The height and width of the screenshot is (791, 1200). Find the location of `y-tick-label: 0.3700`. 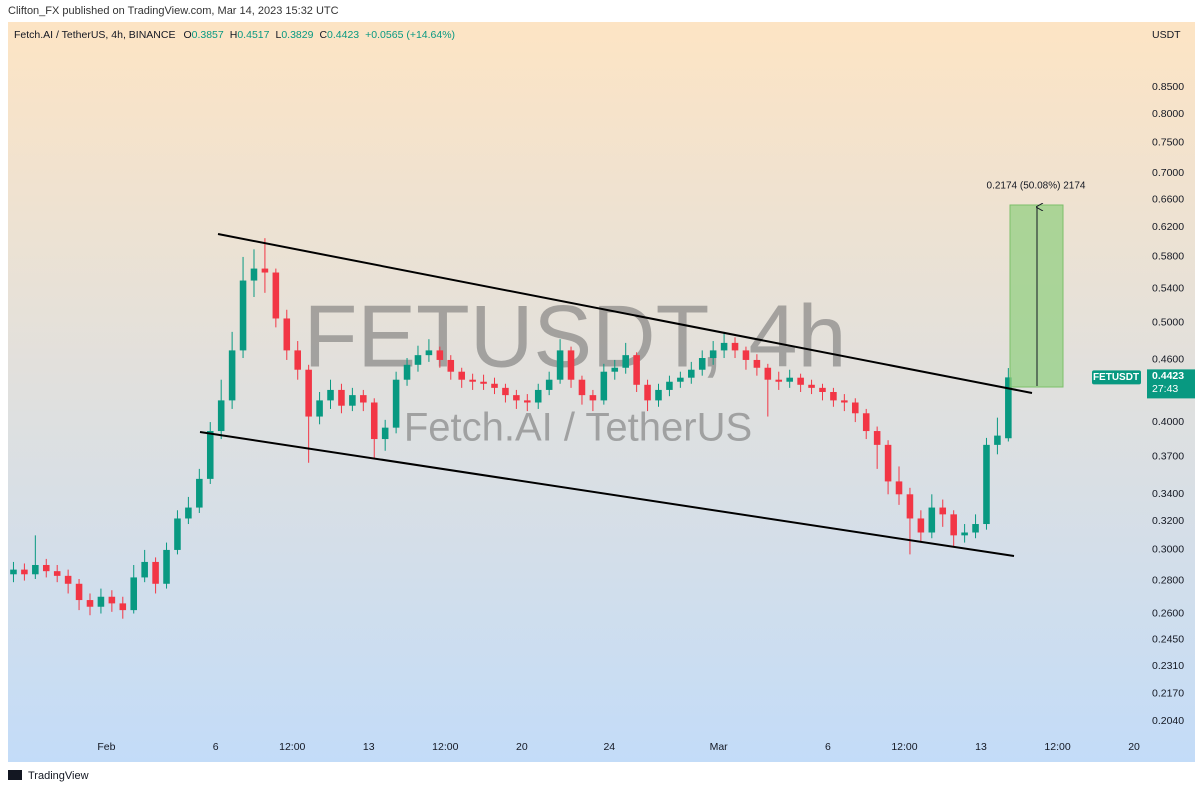

y-tick-label: 0.3700 is located at coordinates (1168, 456).